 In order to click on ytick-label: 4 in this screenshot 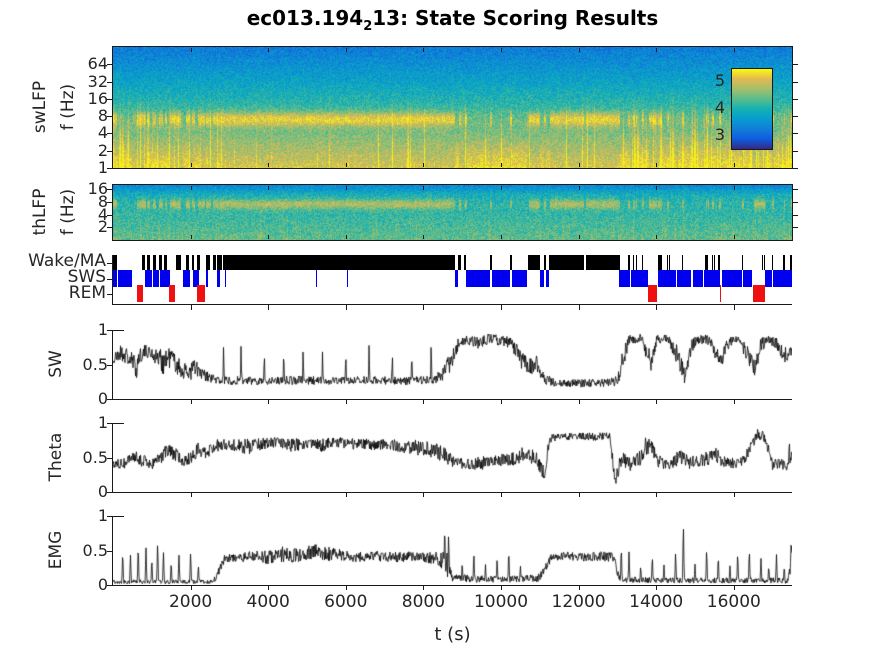, I will do `click(102, 133)`.